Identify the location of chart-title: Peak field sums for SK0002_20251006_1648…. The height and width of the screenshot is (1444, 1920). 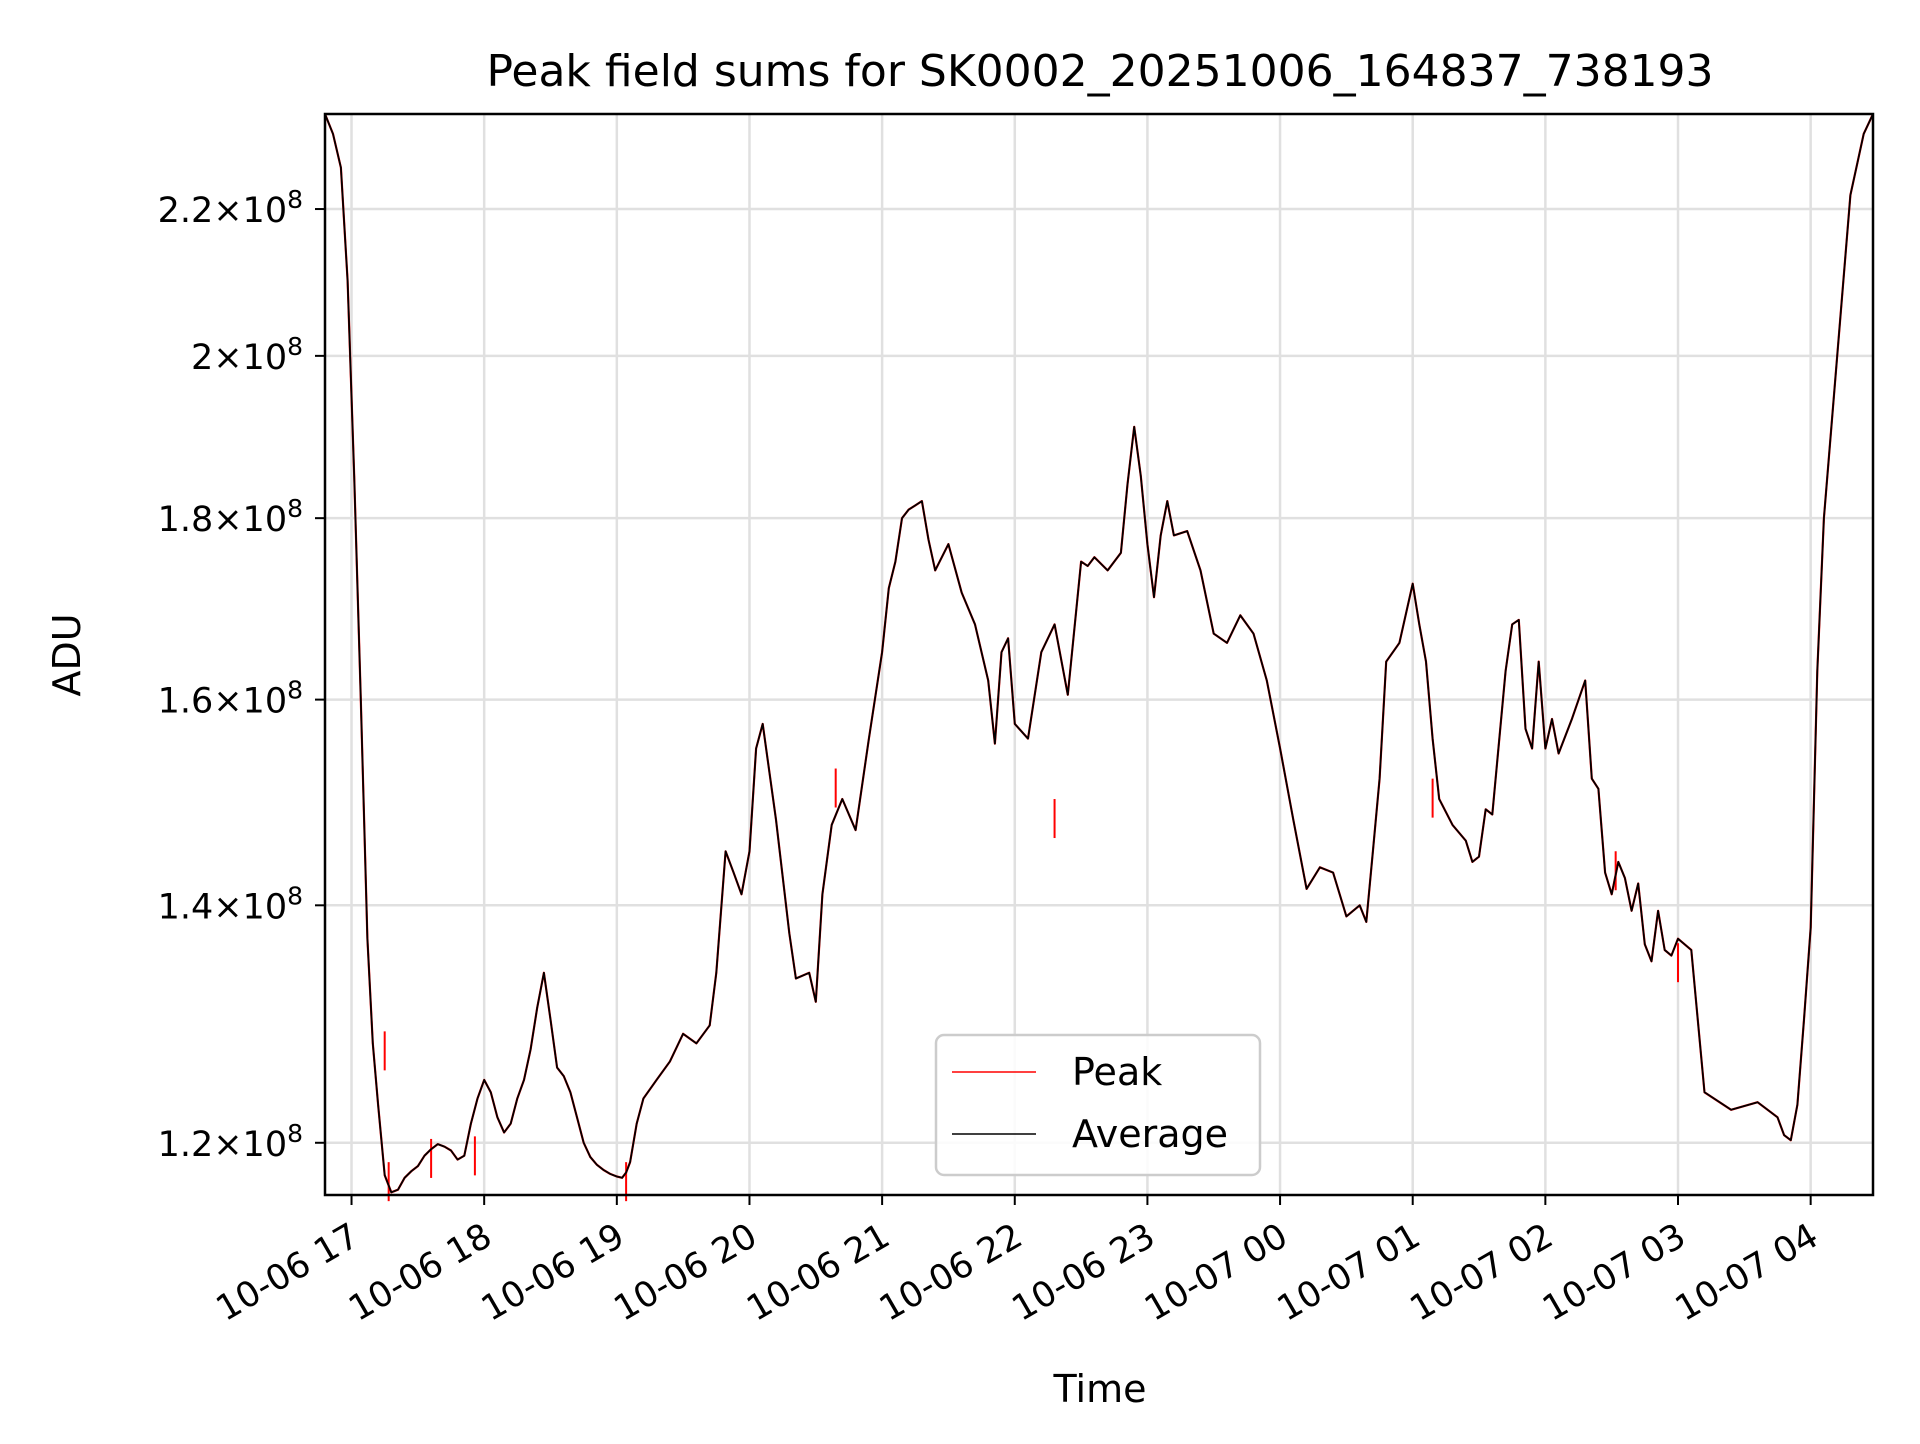
(1099, 71).